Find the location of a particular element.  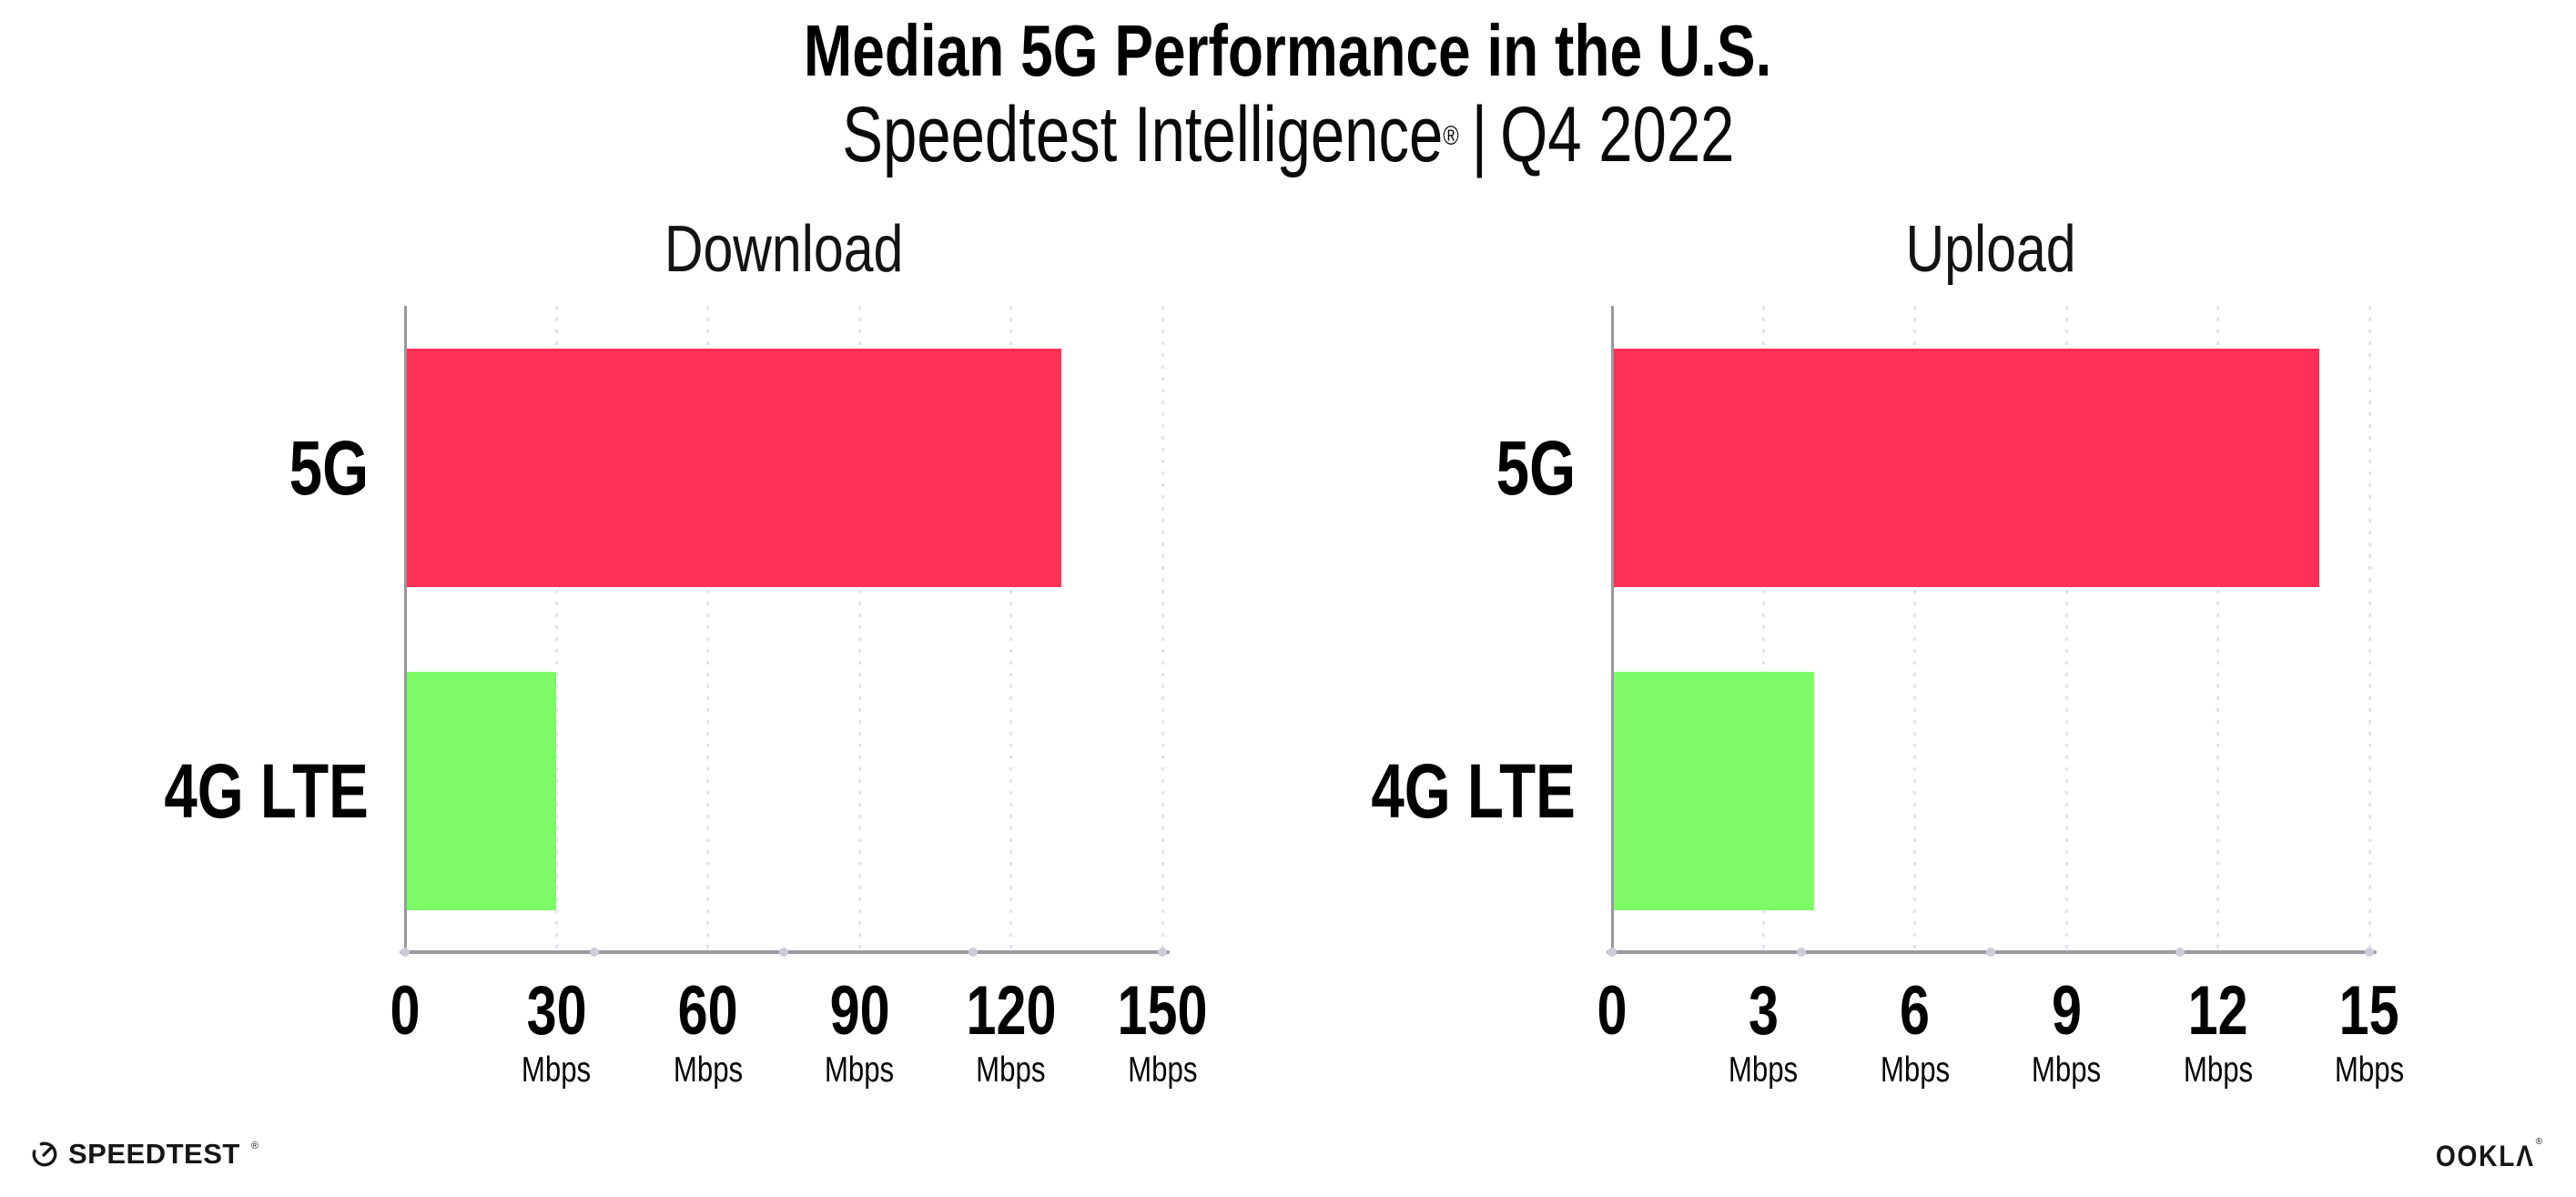

x-tick-value: 150 is located at coordinates (1162, 1011).